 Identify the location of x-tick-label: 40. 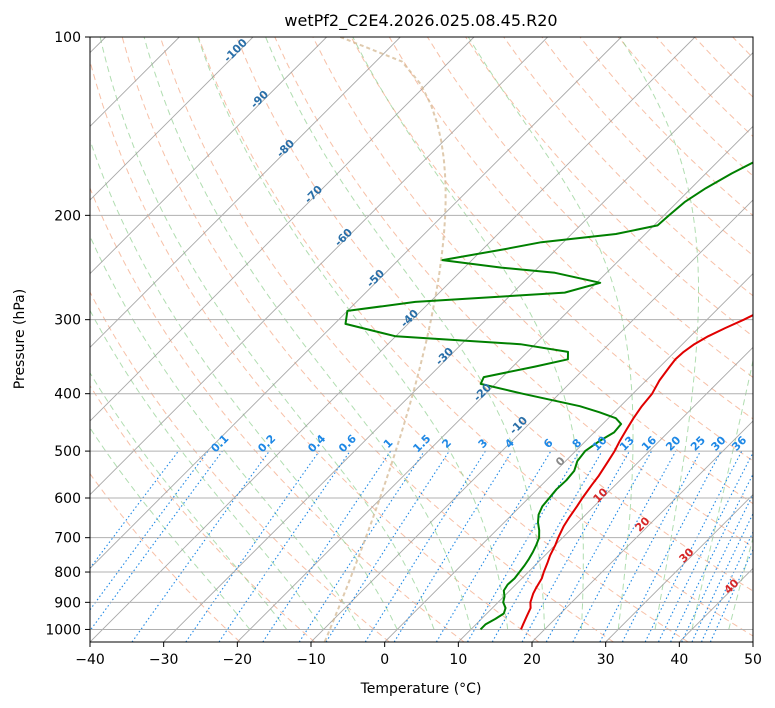
(679, 660).